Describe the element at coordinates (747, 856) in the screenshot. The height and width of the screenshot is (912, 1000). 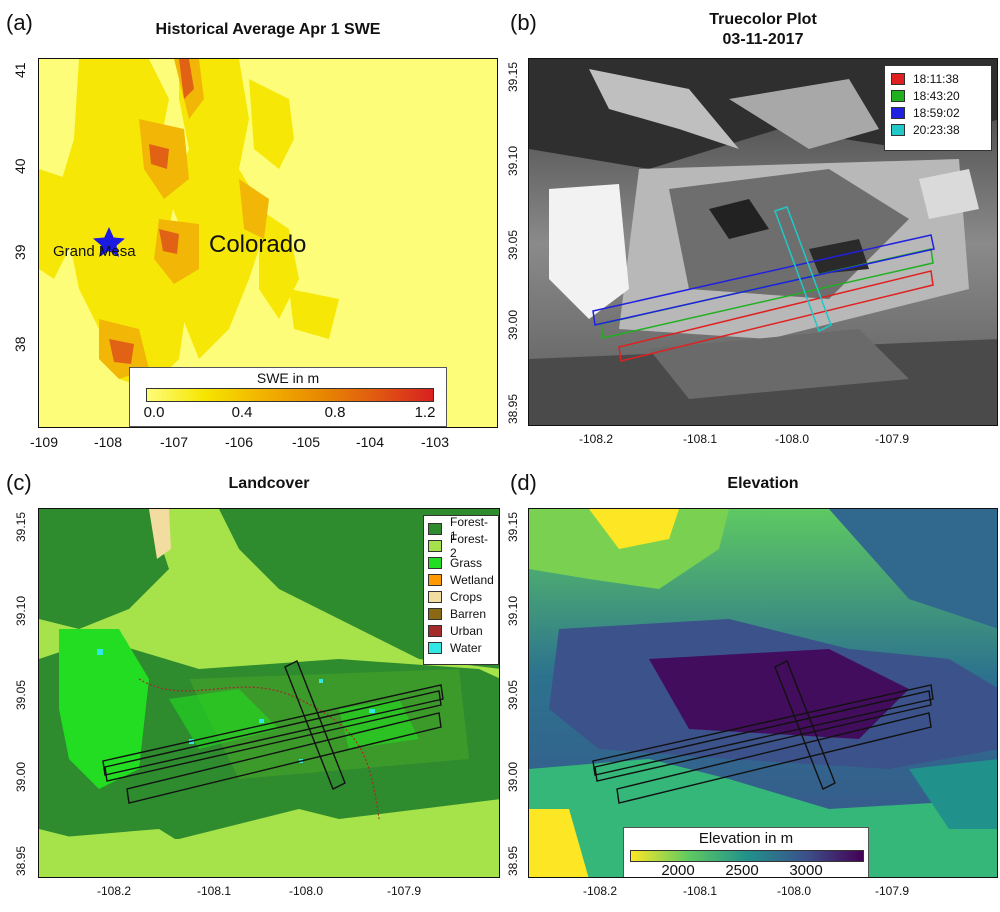
I see `elevation-colorbar-gradient` at that location.